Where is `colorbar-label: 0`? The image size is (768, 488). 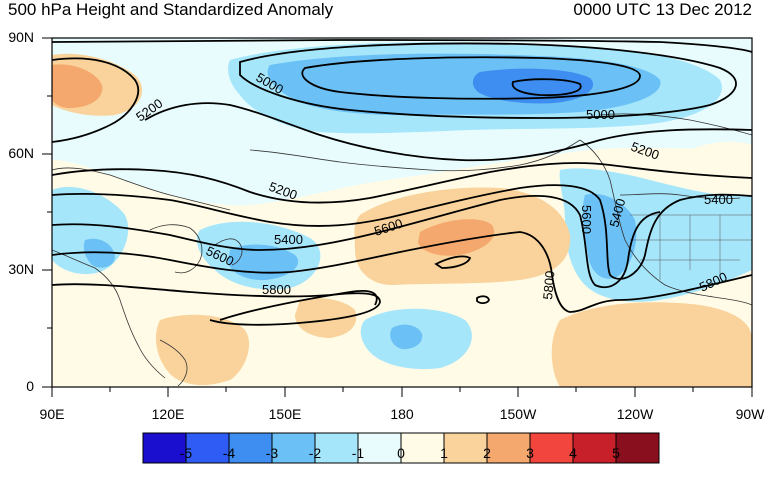 colorbar-label: 0 is located at coordinates (401, 453).